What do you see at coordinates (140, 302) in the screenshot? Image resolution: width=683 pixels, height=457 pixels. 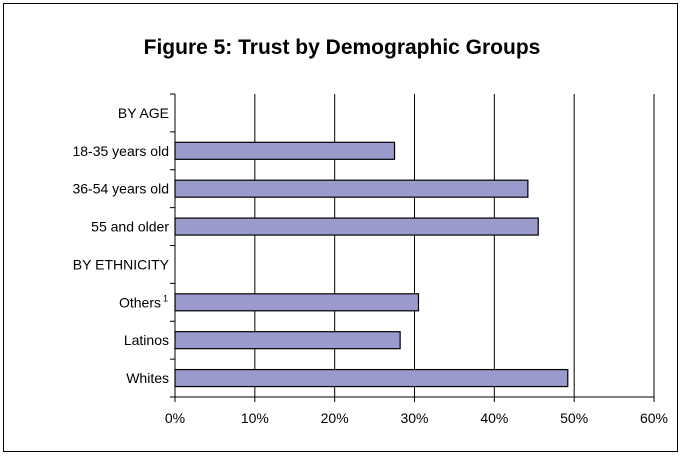 I see `category-label: Others` at bounding box center [140, 302].